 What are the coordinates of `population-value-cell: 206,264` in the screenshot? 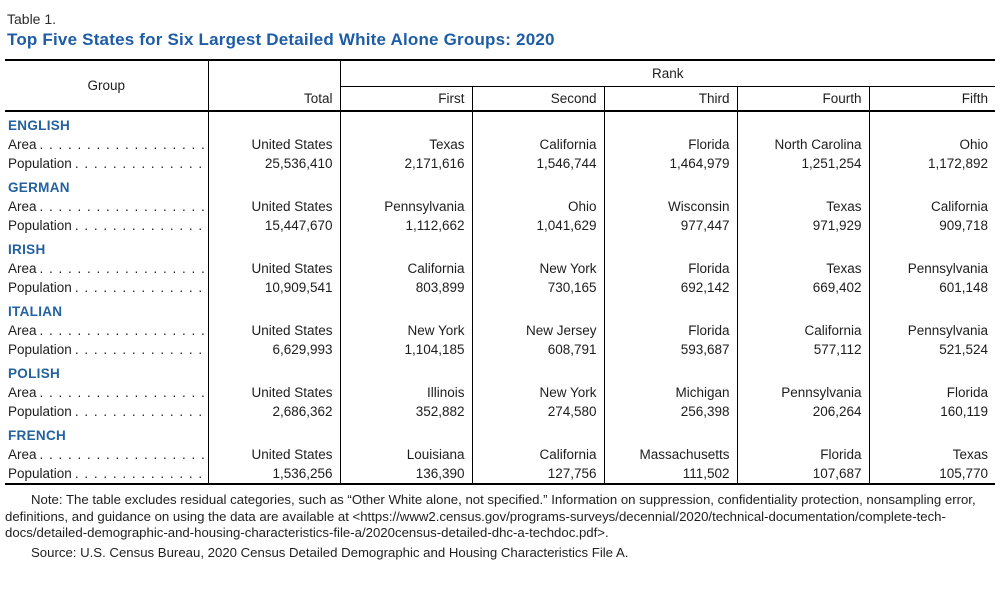 It's located at (802, 411).